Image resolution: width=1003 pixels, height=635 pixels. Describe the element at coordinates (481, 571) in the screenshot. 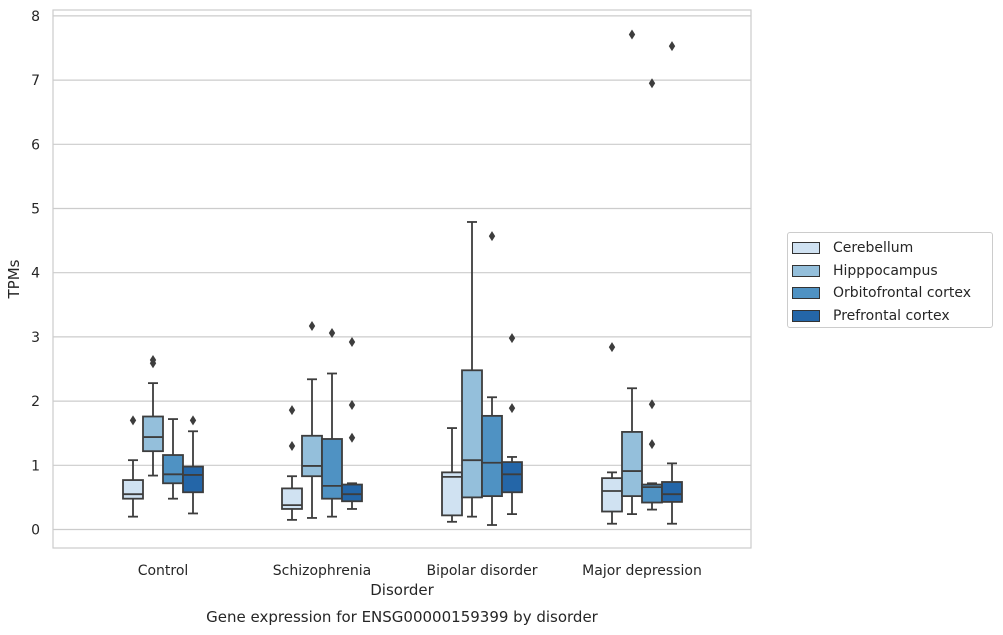

I see `x-tick-label: Bipolar disorder` at that location.